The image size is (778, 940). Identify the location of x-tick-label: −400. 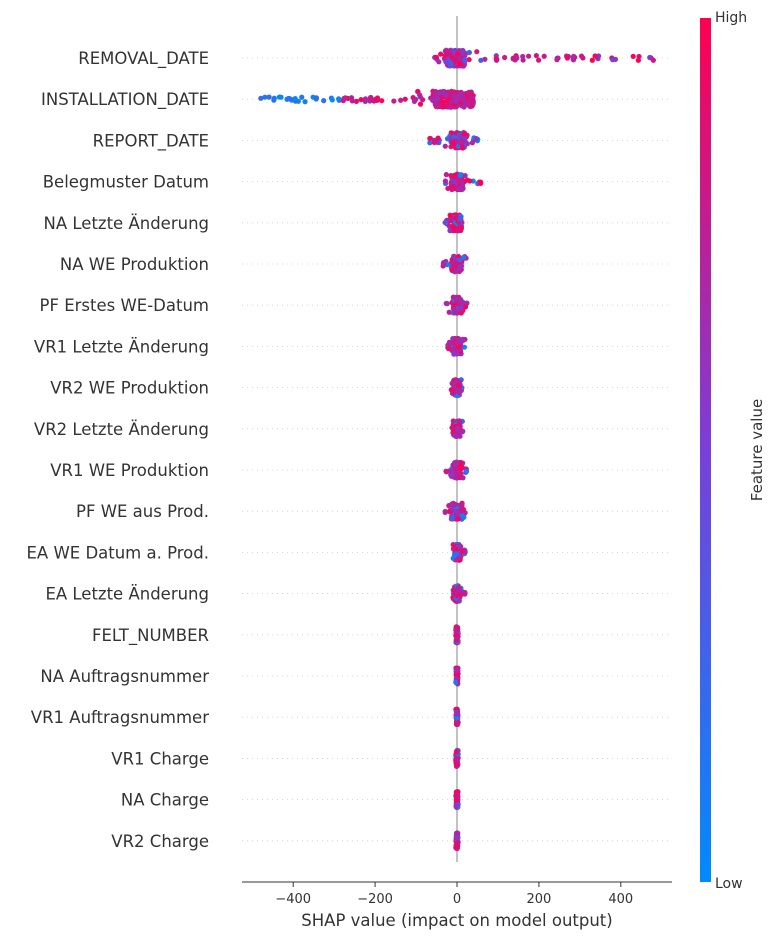
(293, 899).